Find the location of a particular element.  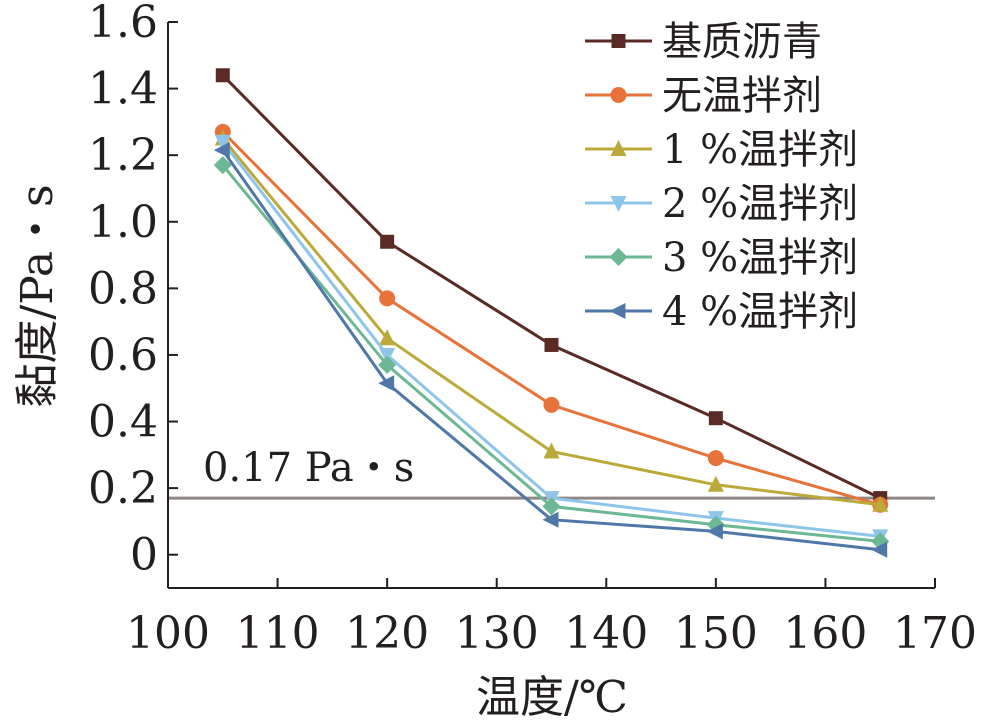

legend-label: 1 %温拌剂 is located at coordinates (760, 150).